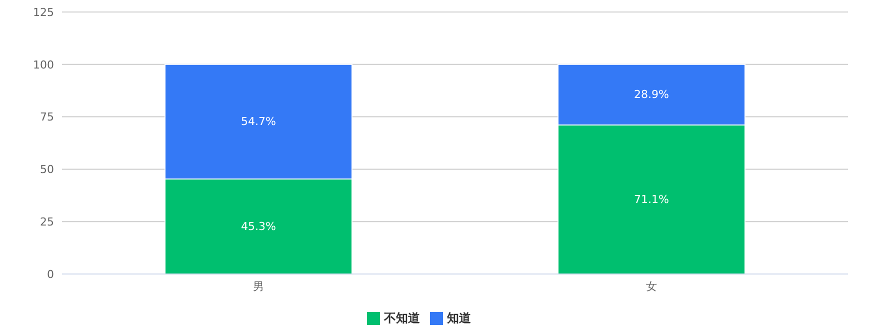 This screenshot has height=335, width=872. I want to click on y-tick-label: 100, so click(43, 65).